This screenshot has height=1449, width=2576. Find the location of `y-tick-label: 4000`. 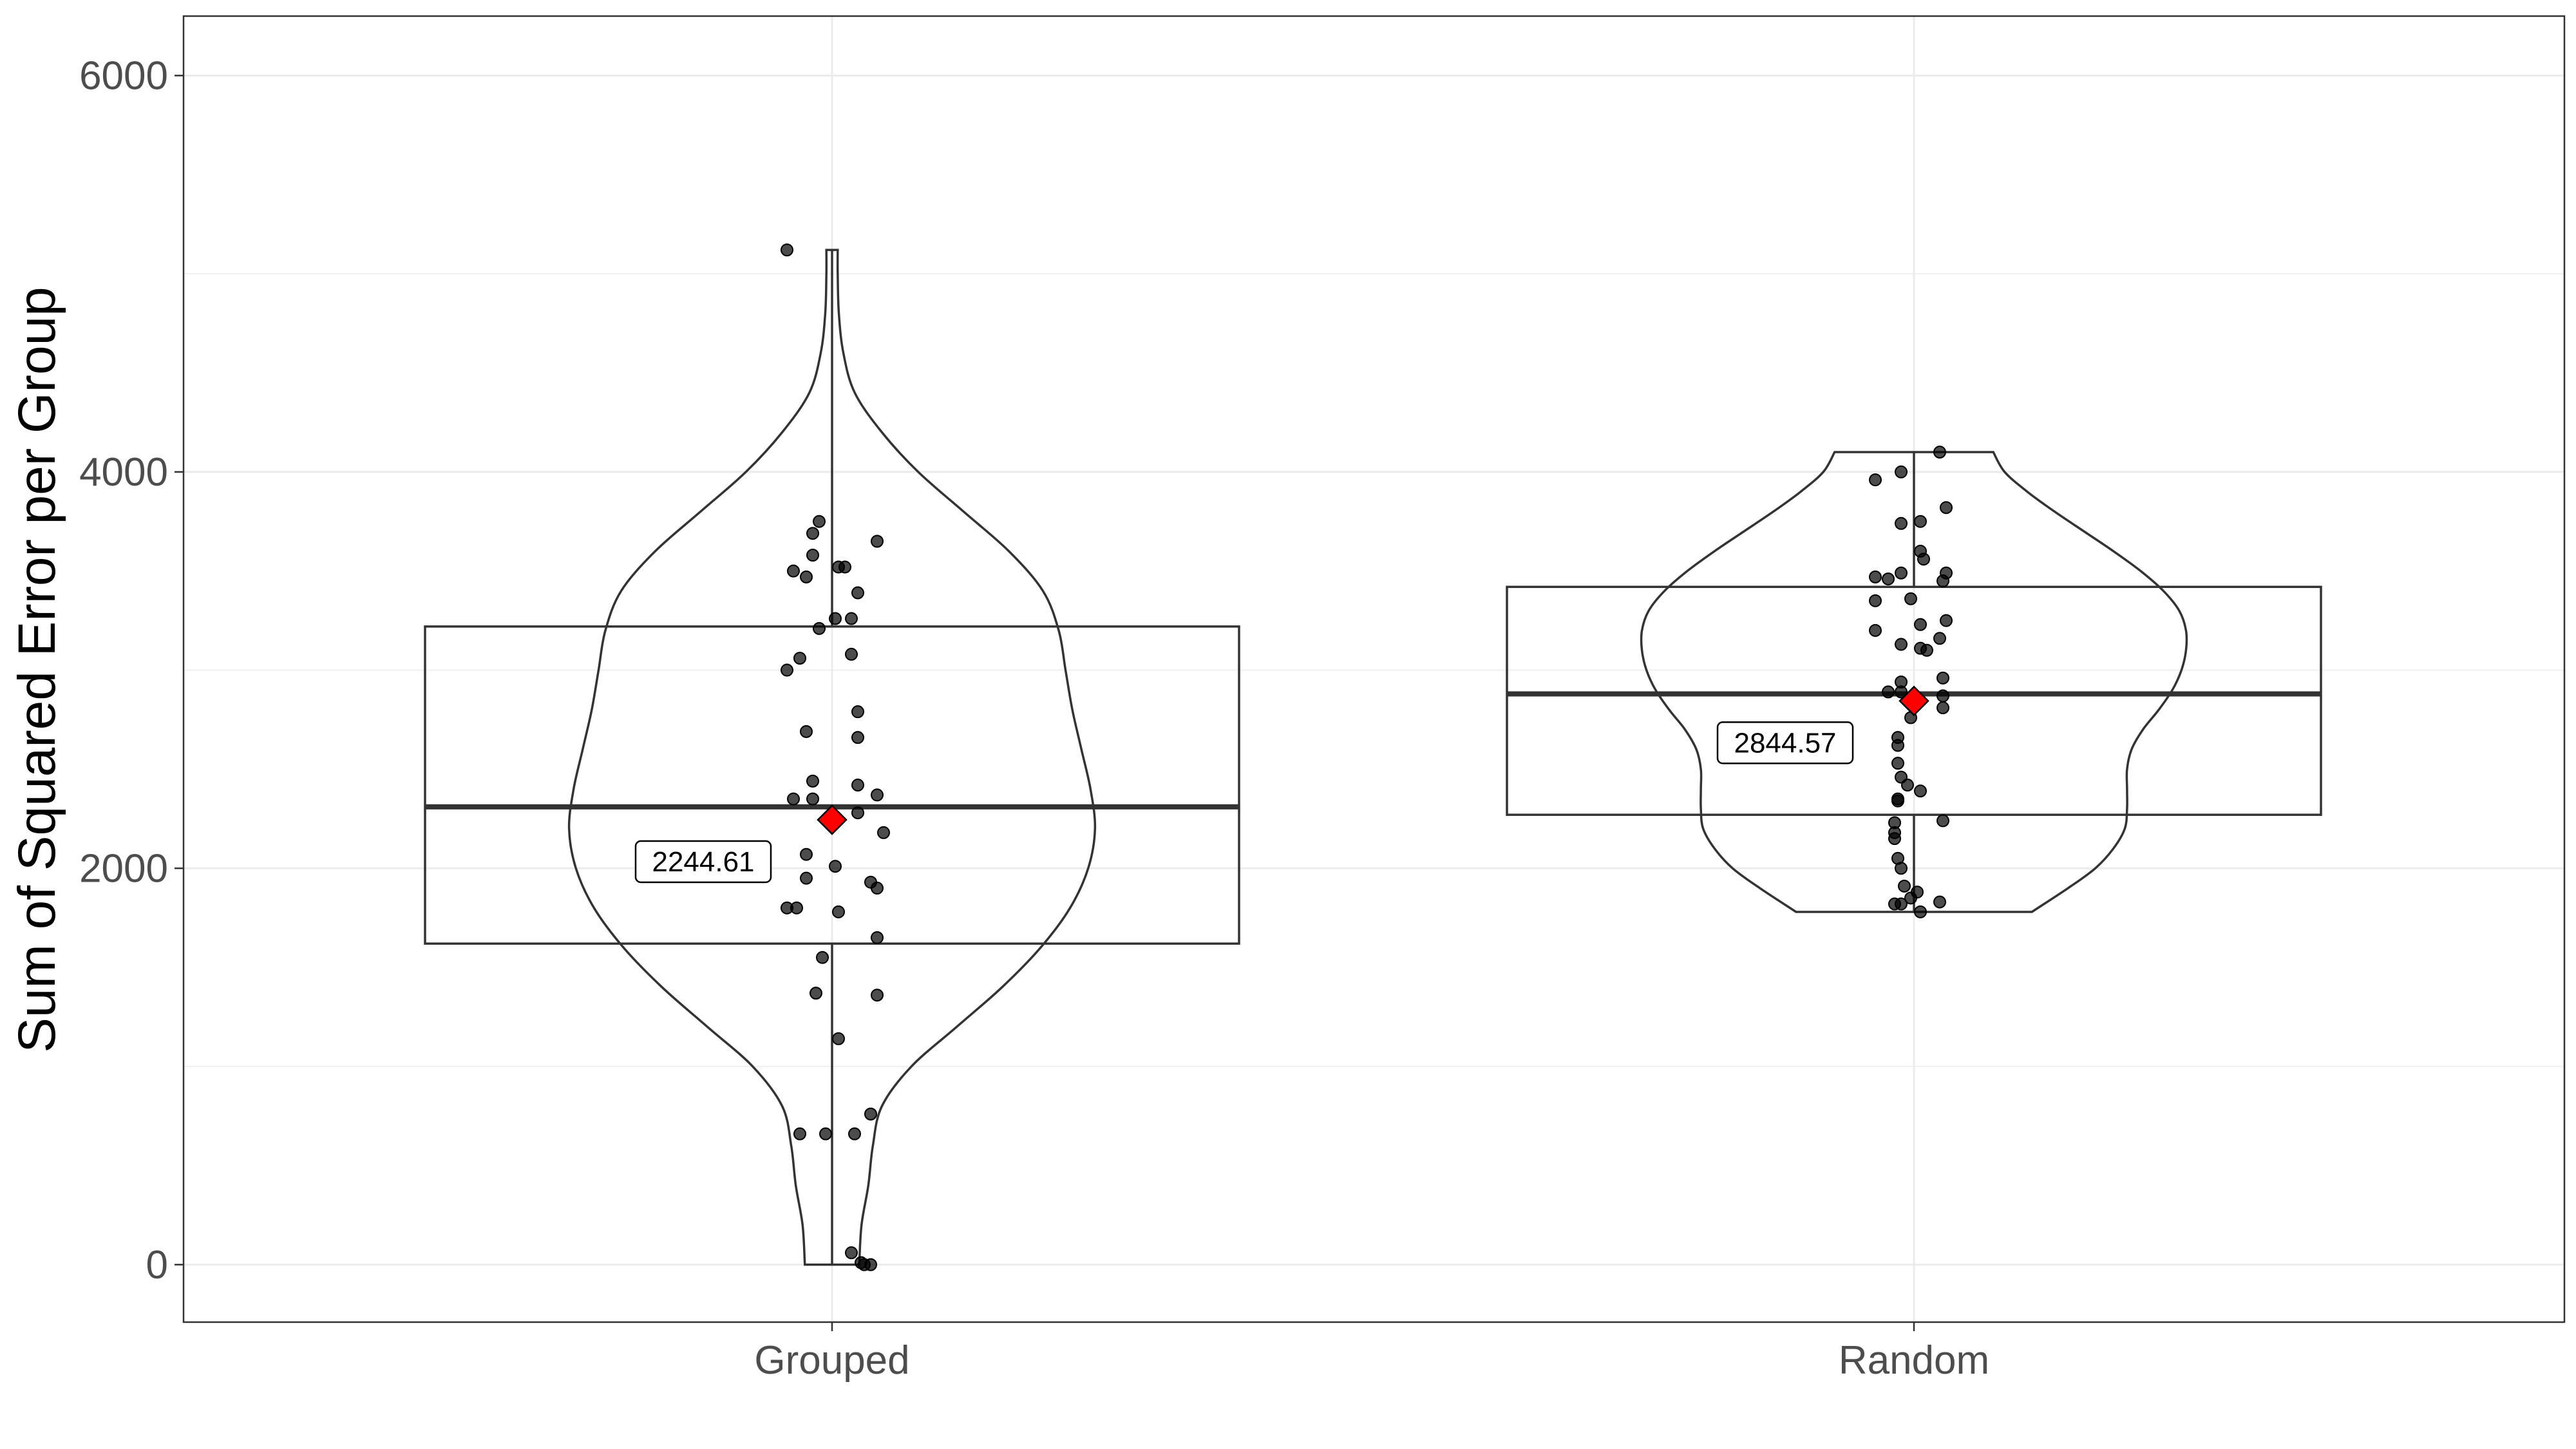

y-tick-label: 4000 is located at coordinates (124, 473).